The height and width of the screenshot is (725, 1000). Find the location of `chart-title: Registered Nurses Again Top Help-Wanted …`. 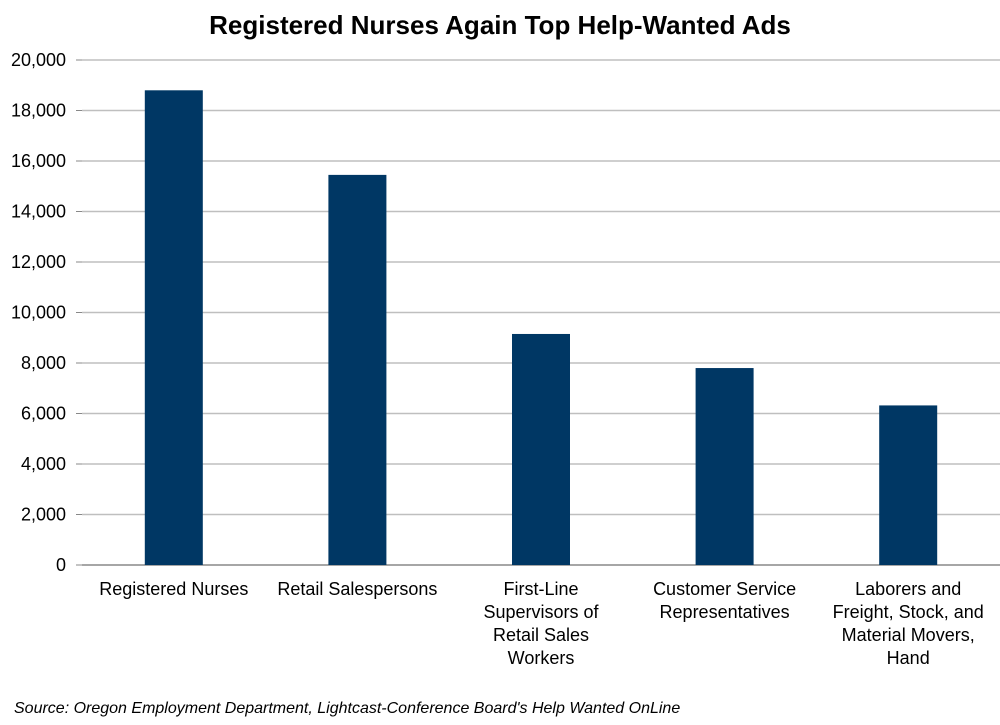

chart-title: Registered Nurses Again Top Help-Wanted … is located at coordinates (500, 25).